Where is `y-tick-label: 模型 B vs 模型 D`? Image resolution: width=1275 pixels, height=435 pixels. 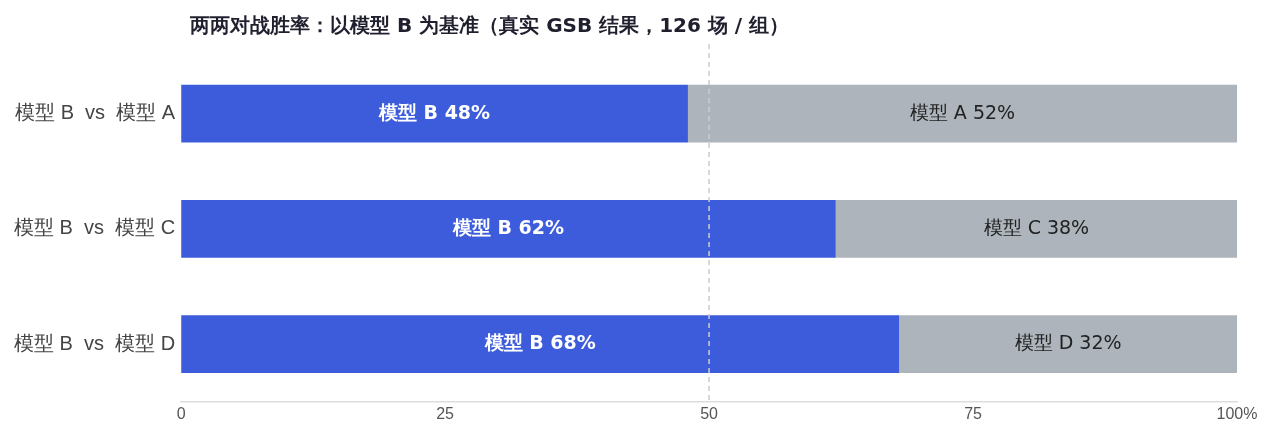
y-tick-label: 模型 B vs 模型 D is located at coordinates (95, 342).